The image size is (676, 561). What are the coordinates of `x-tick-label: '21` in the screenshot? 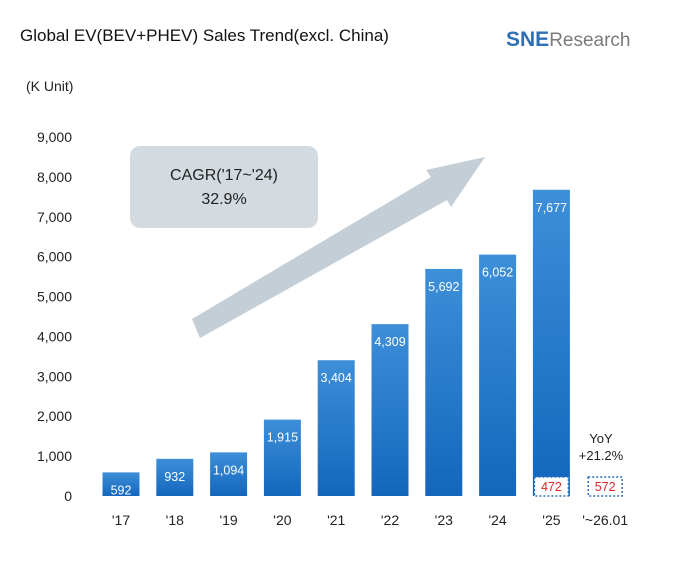 It's located at (336, 520).